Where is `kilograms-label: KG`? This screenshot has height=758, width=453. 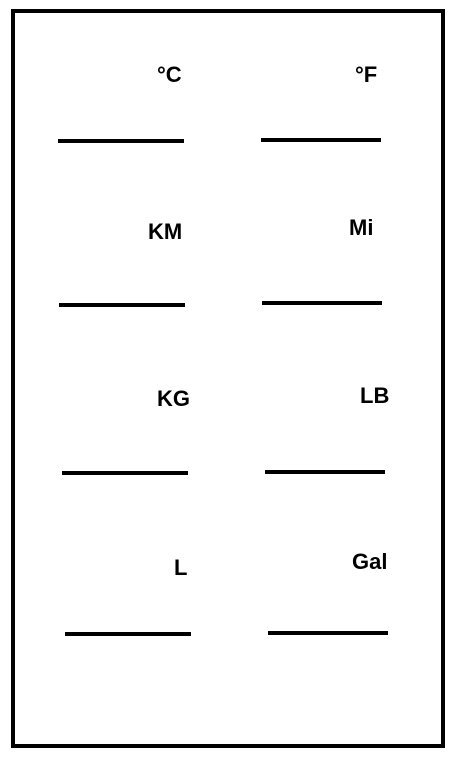
kilograms-label: KG is located at coordinates (173, 398).